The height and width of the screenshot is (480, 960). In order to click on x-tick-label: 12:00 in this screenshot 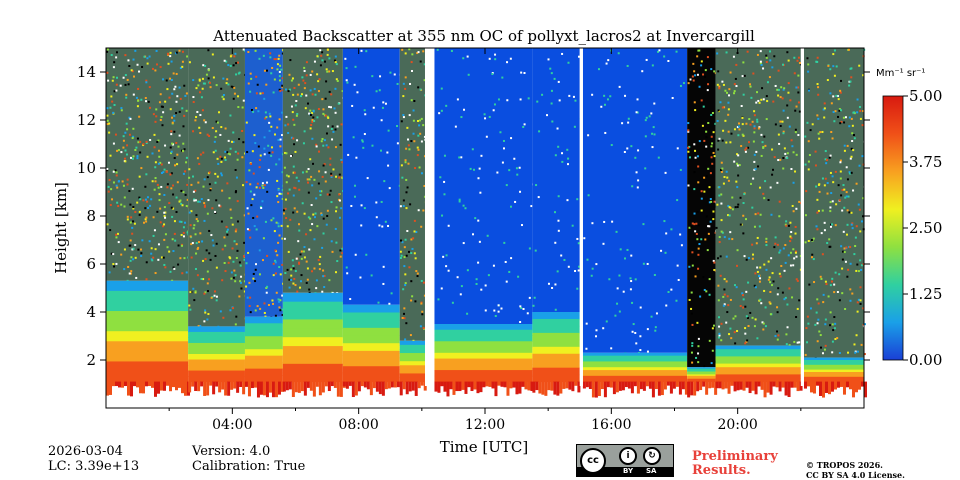, I will do `click(485, 425)`.